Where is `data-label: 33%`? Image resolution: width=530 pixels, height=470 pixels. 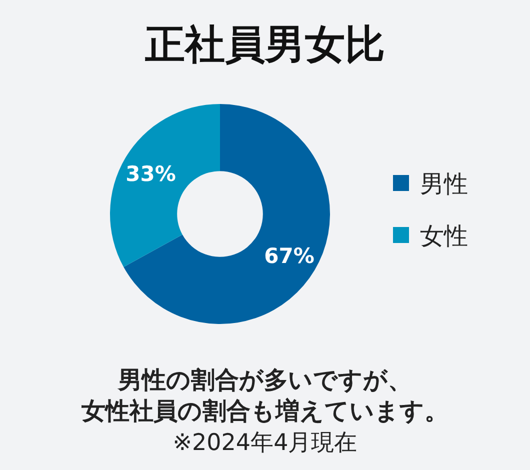
data-label: 33% is located at coordinates (151, 174).